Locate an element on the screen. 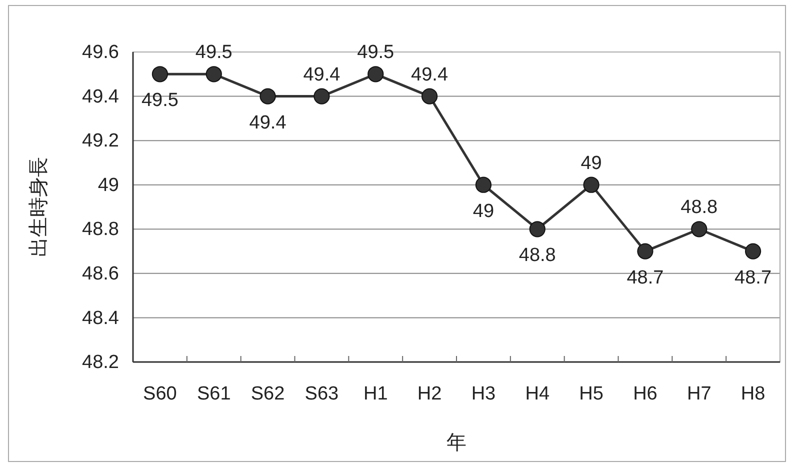 This screenshot has width=791, height=467. y-tick-label: 48.8 is located at coordinates (100, 229).